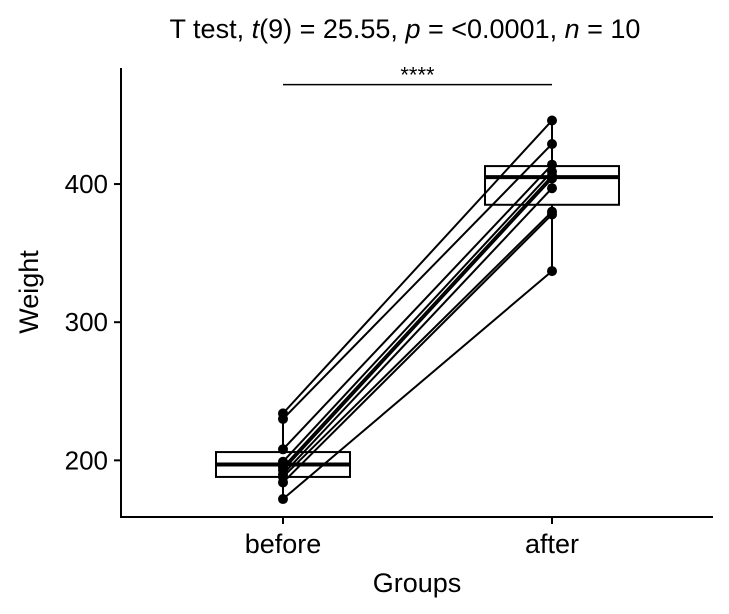  I want to click on significance-label: ****, so click(417, 75).